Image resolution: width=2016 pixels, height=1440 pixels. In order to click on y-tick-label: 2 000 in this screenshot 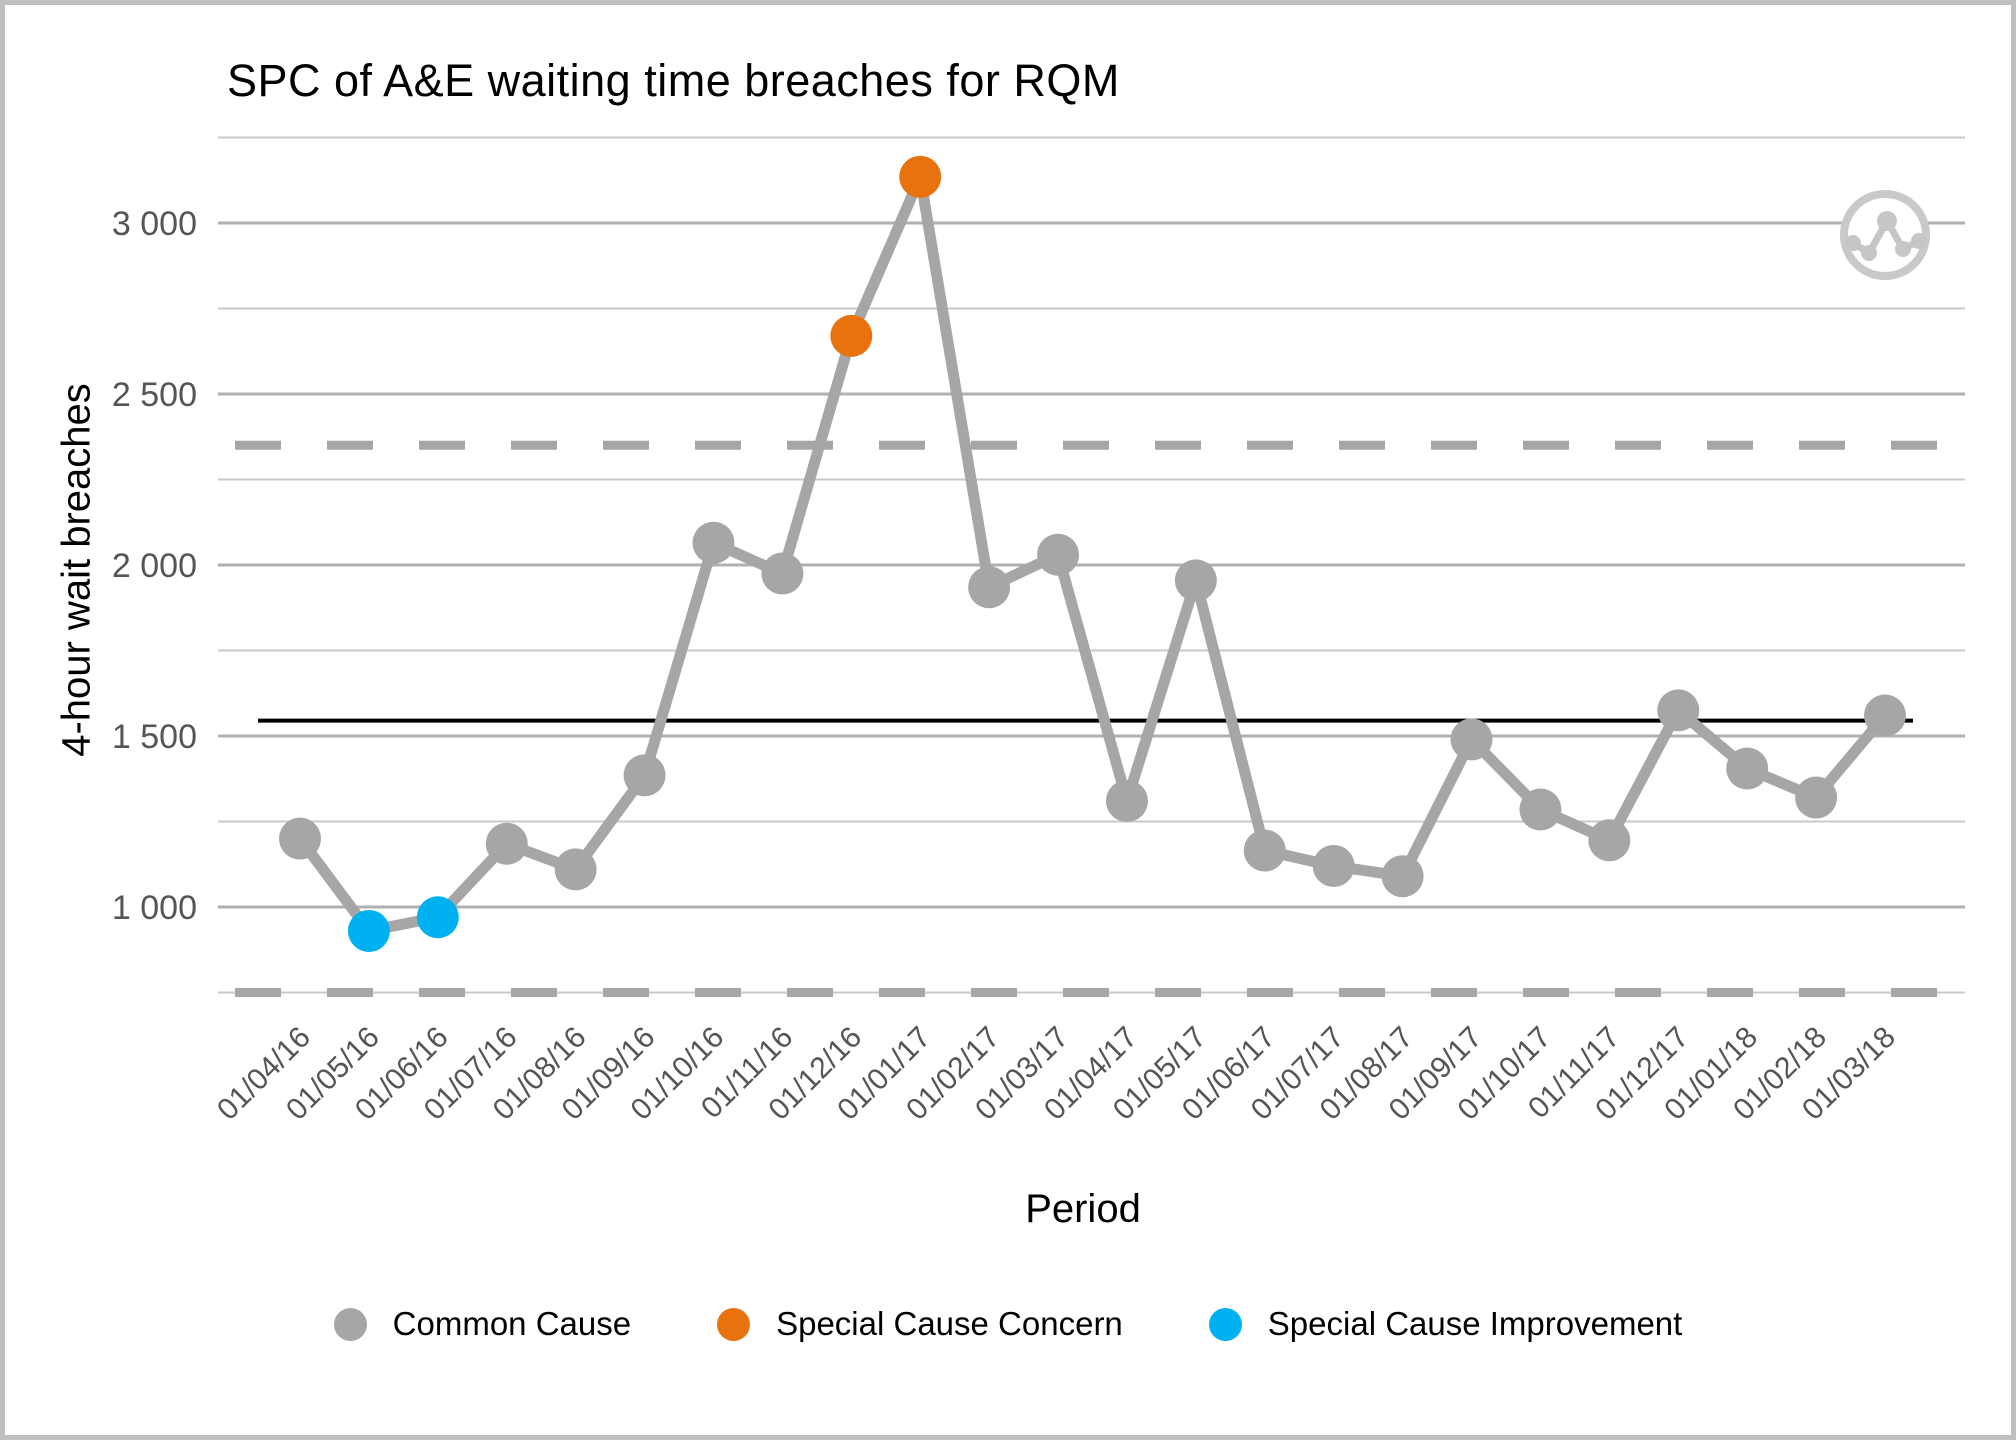, I will do `click(154, 566)`.